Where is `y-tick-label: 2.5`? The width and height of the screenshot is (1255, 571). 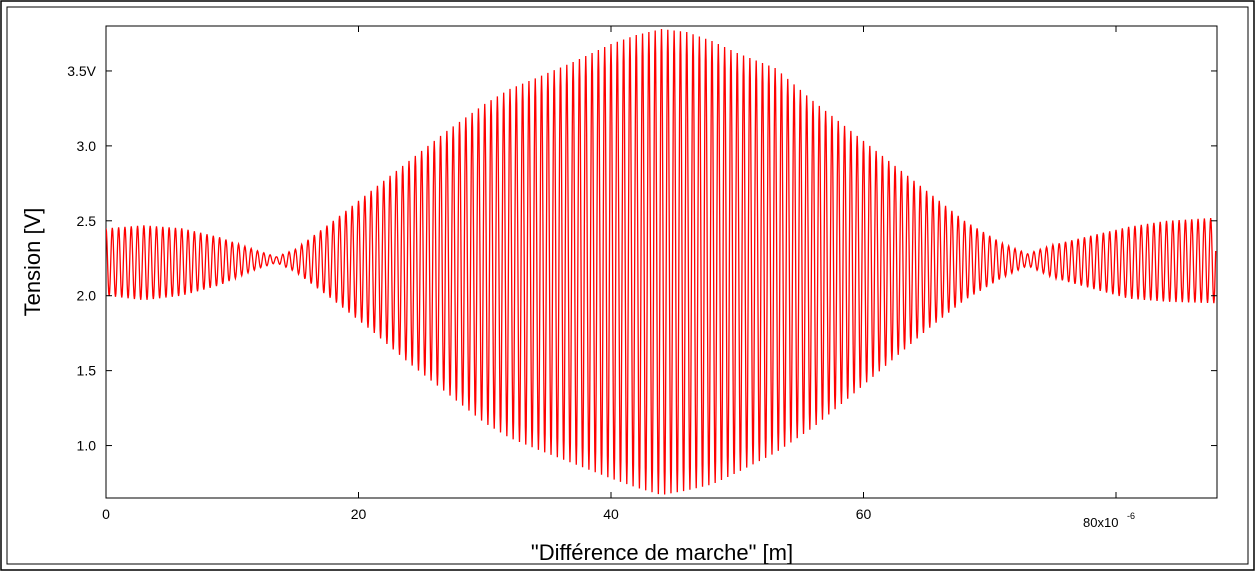 y-tick-label: 2.5 is located at coordinates (87, 221).